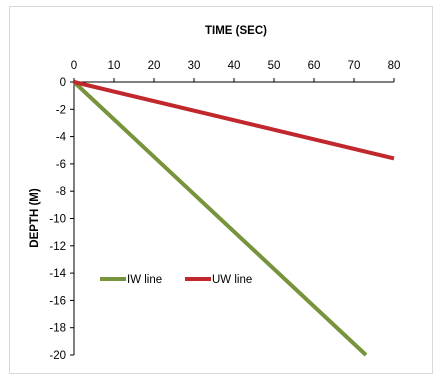 The height and width of the screenshot is (381, 448). Describe the element at coordinates (61, 138) in the screenshot. I see `y-tick-label: -4` at that location.